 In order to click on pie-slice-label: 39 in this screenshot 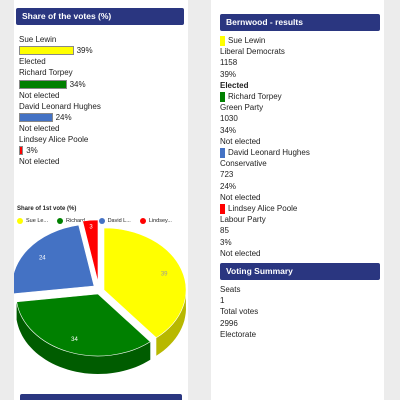, I will do `click(164, 275)`.